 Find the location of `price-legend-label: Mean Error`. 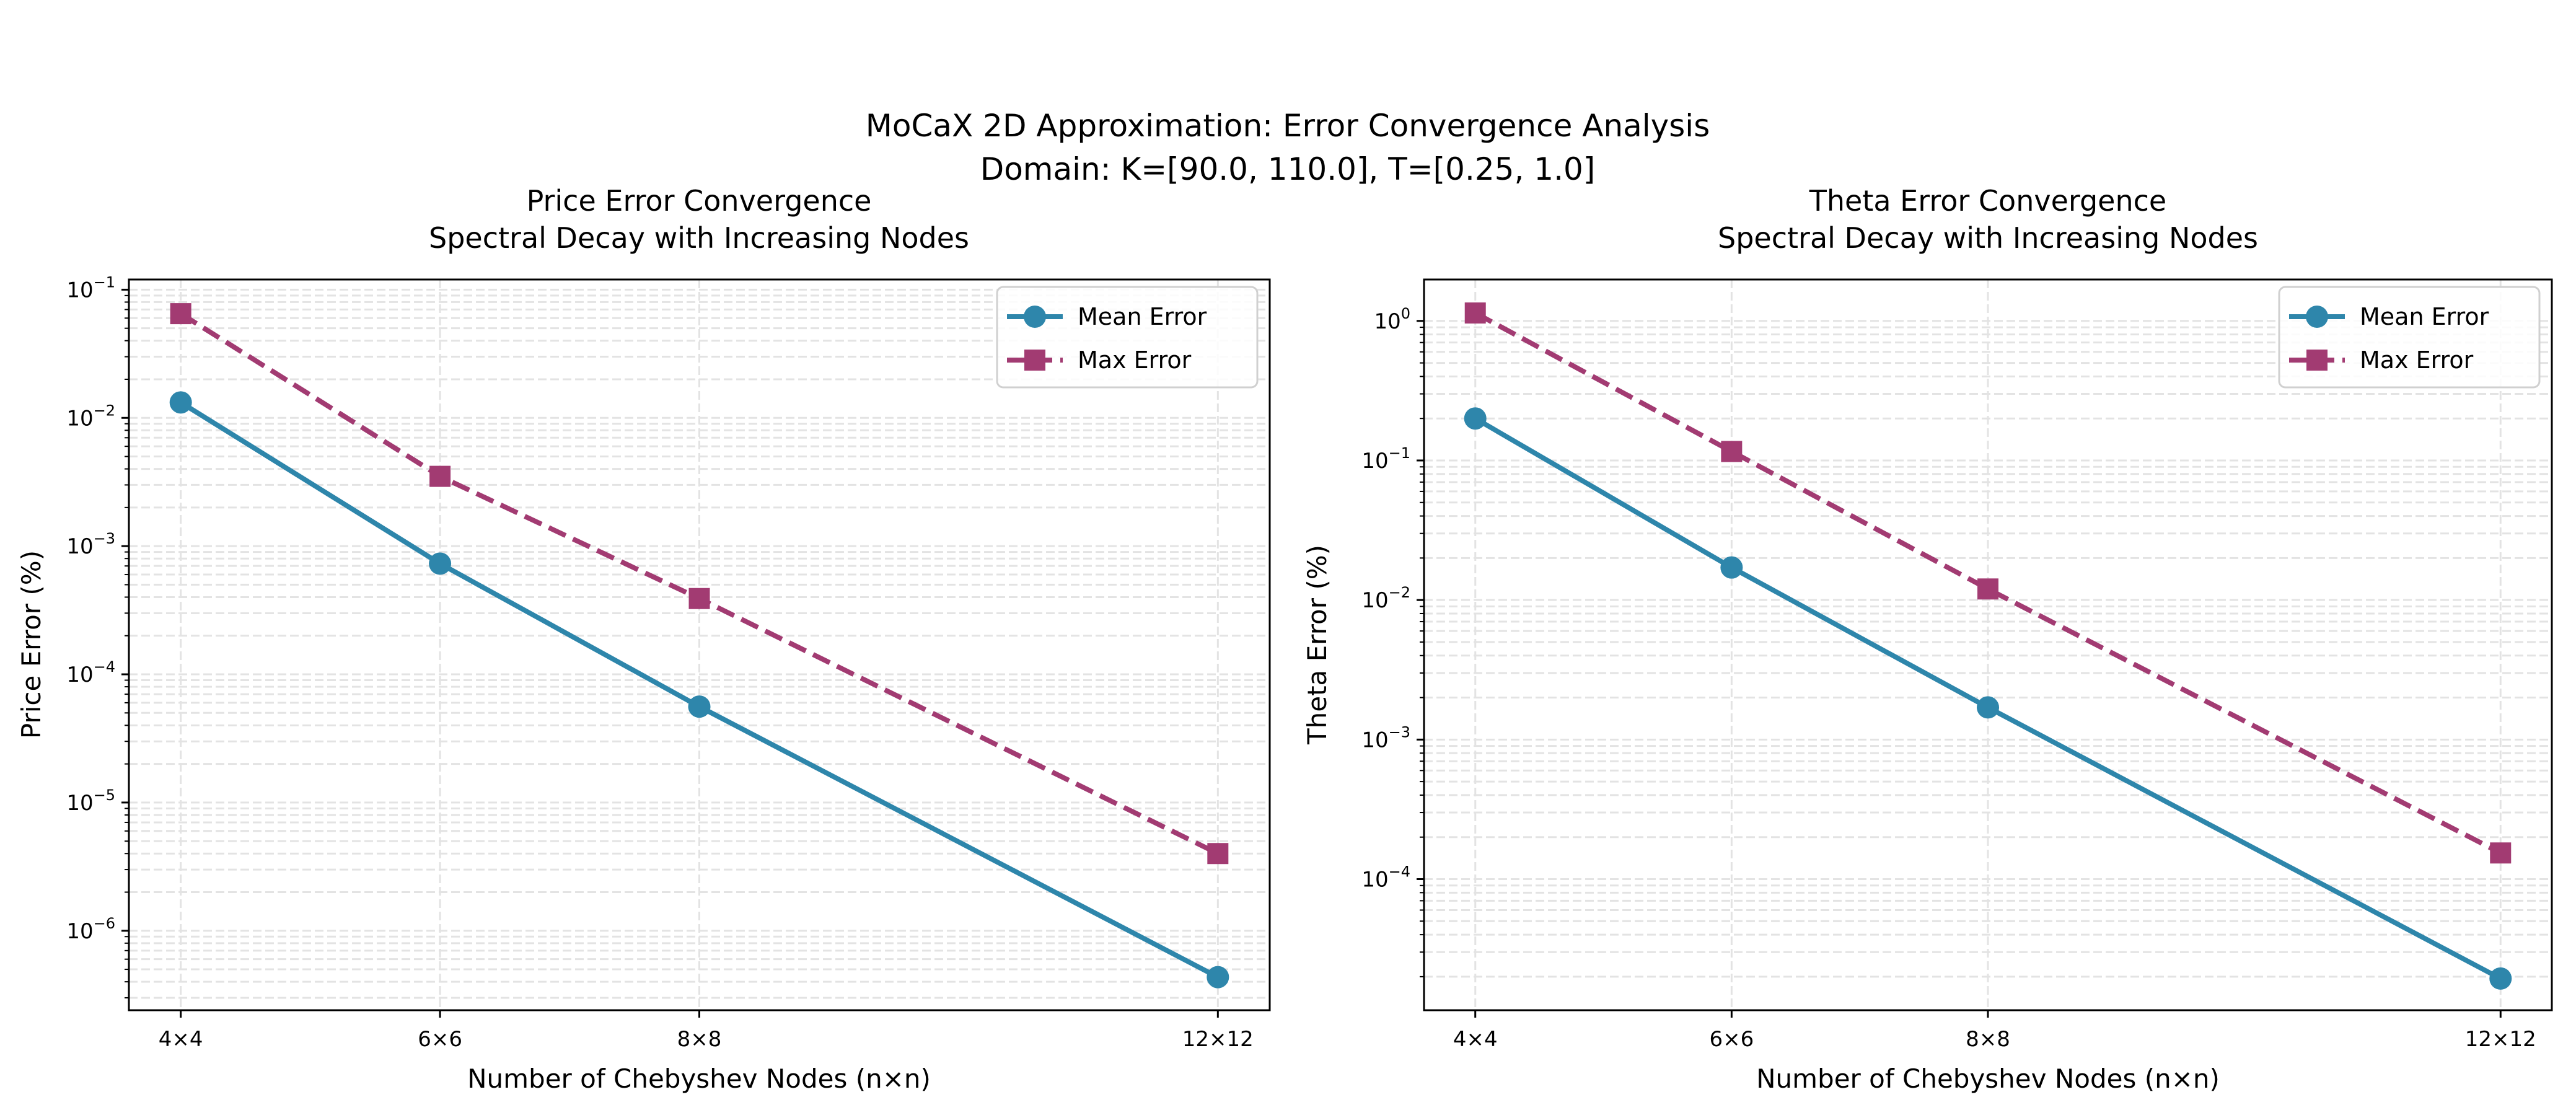

price-legend-label: Mean Error is located at coordinates (1142, 316).